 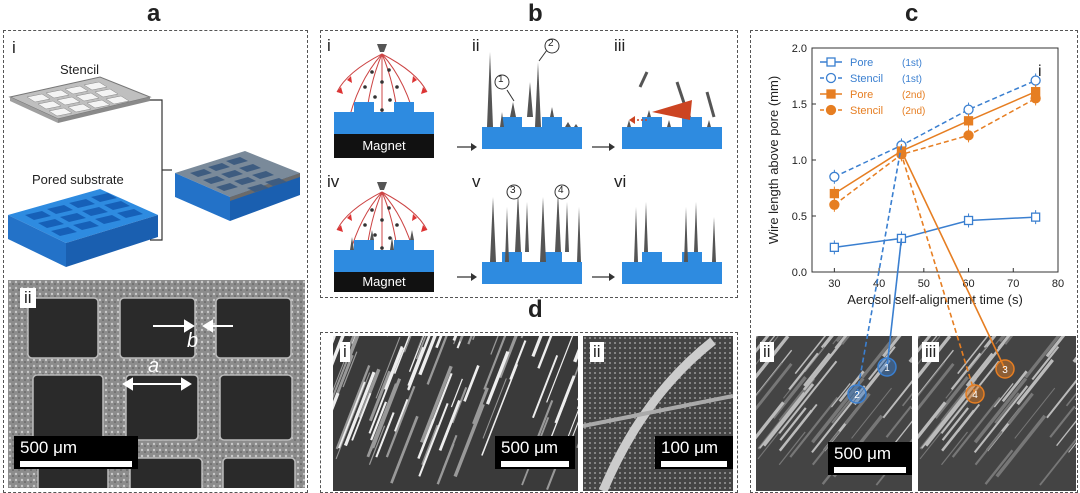 I want to click on y-tick-label: 0.5, so click(x=799, y=217).